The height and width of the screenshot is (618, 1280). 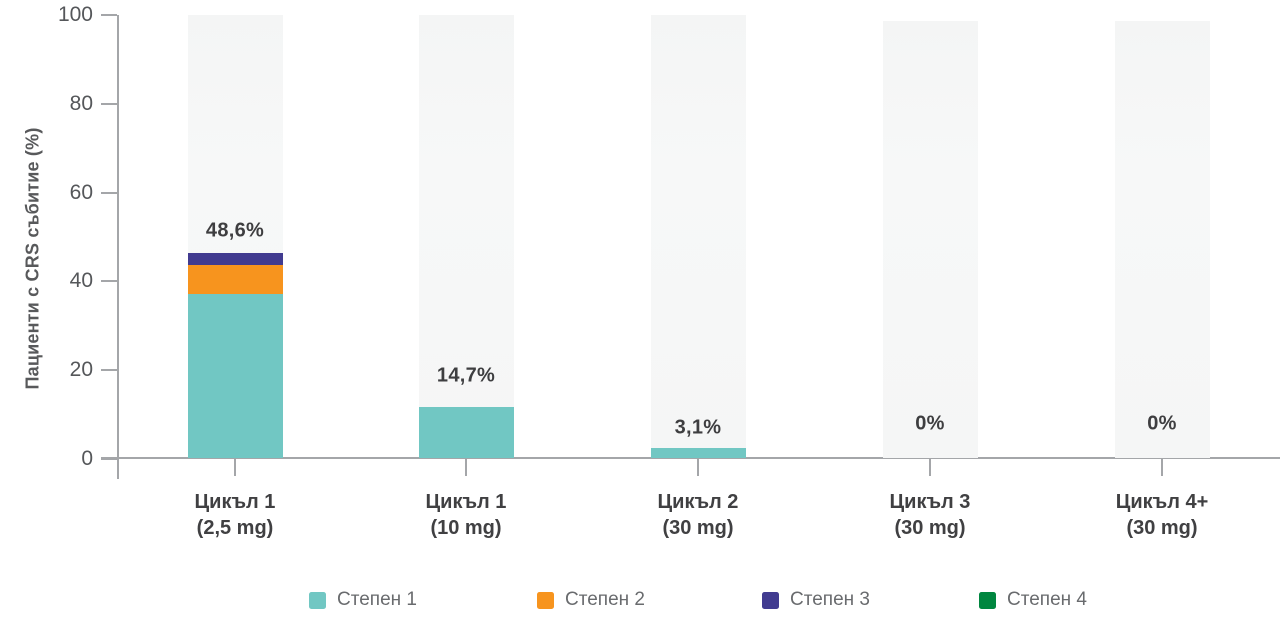 What do you see at coordinates (235, 230) in the screenshot?
I see `bar-value-label: 48,6%` at bounding box center [235, 230].